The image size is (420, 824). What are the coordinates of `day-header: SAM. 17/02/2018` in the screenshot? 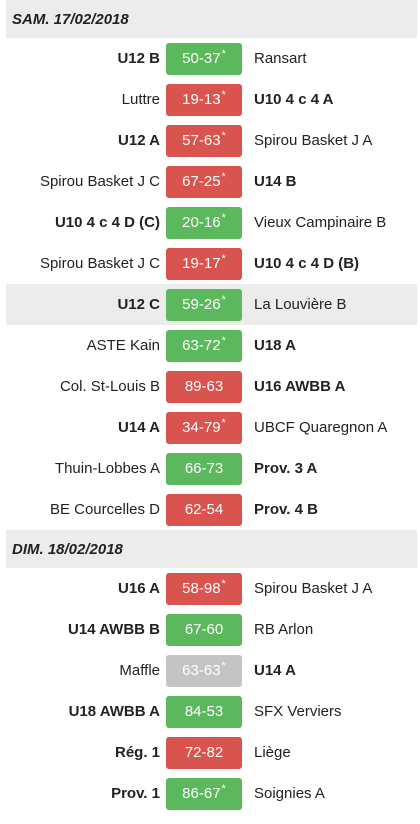 It's located at (211, 19).